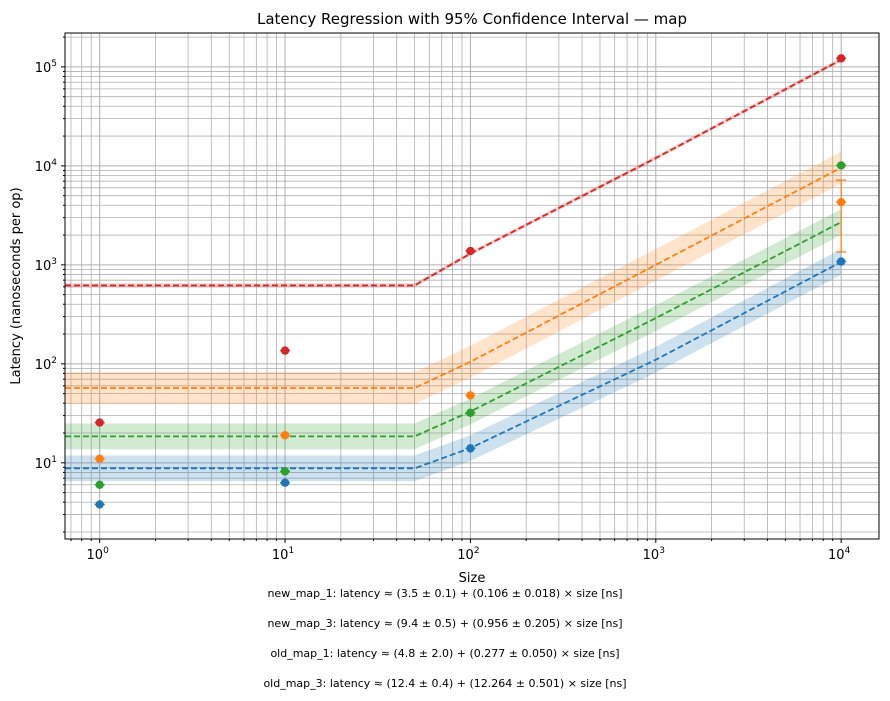  What do you see at coordinates (468, 554) in the screenshot?
I see `x-tick-label: 10²` at bounding box center [468, 554].